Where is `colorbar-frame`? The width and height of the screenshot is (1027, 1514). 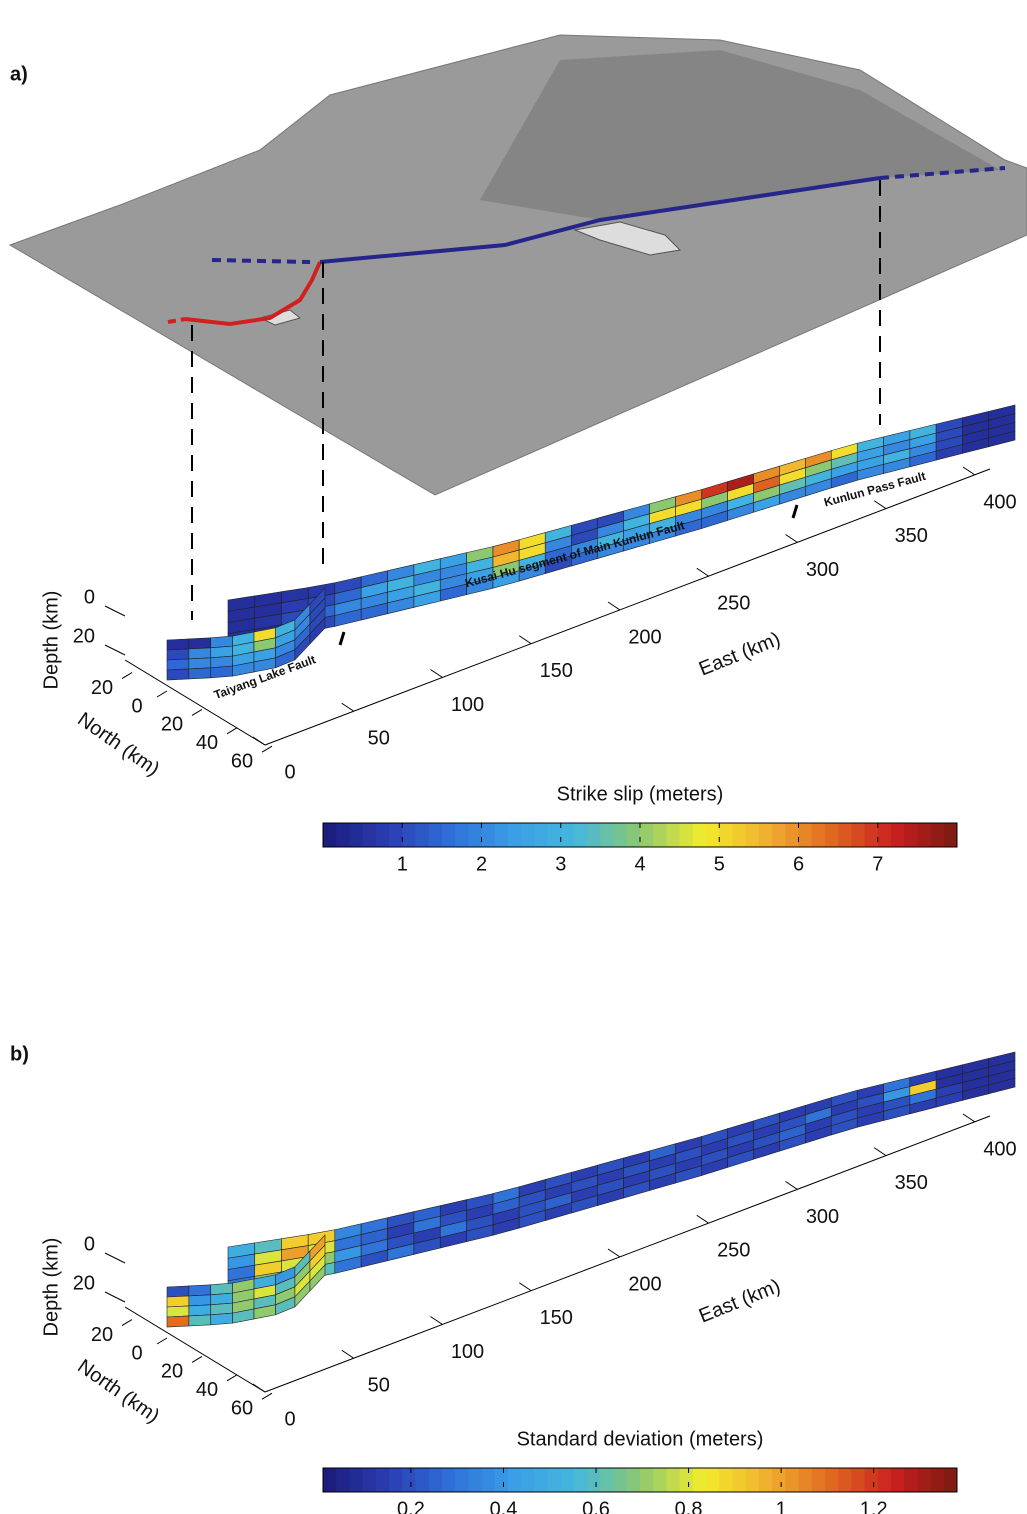 colorbar-frame is located at coordinates (640, 1480).